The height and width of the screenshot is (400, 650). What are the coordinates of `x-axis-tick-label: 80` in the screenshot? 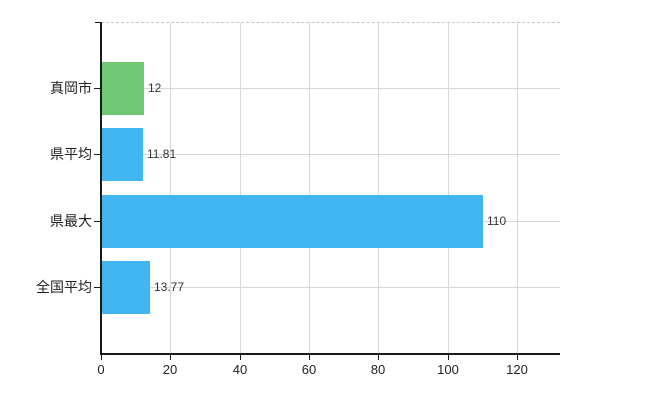 It's located at (378, 369).